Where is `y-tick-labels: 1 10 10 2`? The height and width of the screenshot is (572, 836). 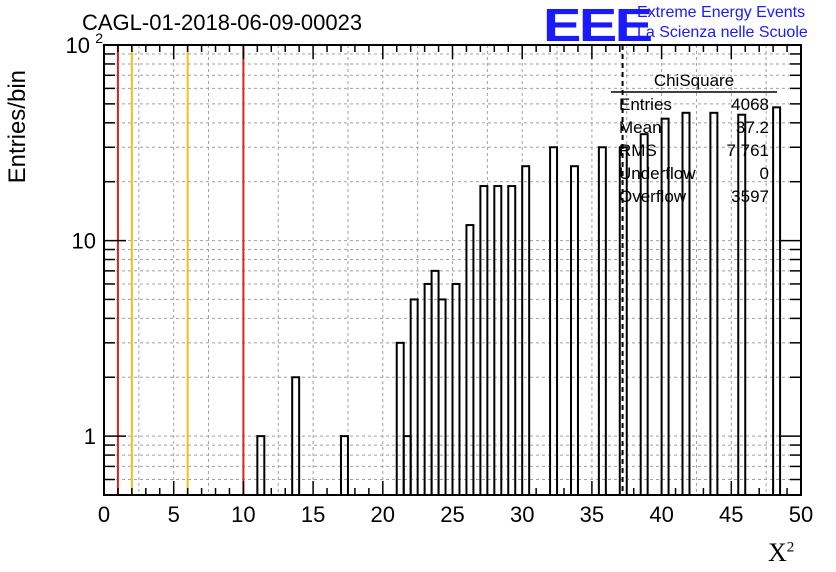
y-tick-labels: 1 10 10 2 is located at coordinates (85, 239).